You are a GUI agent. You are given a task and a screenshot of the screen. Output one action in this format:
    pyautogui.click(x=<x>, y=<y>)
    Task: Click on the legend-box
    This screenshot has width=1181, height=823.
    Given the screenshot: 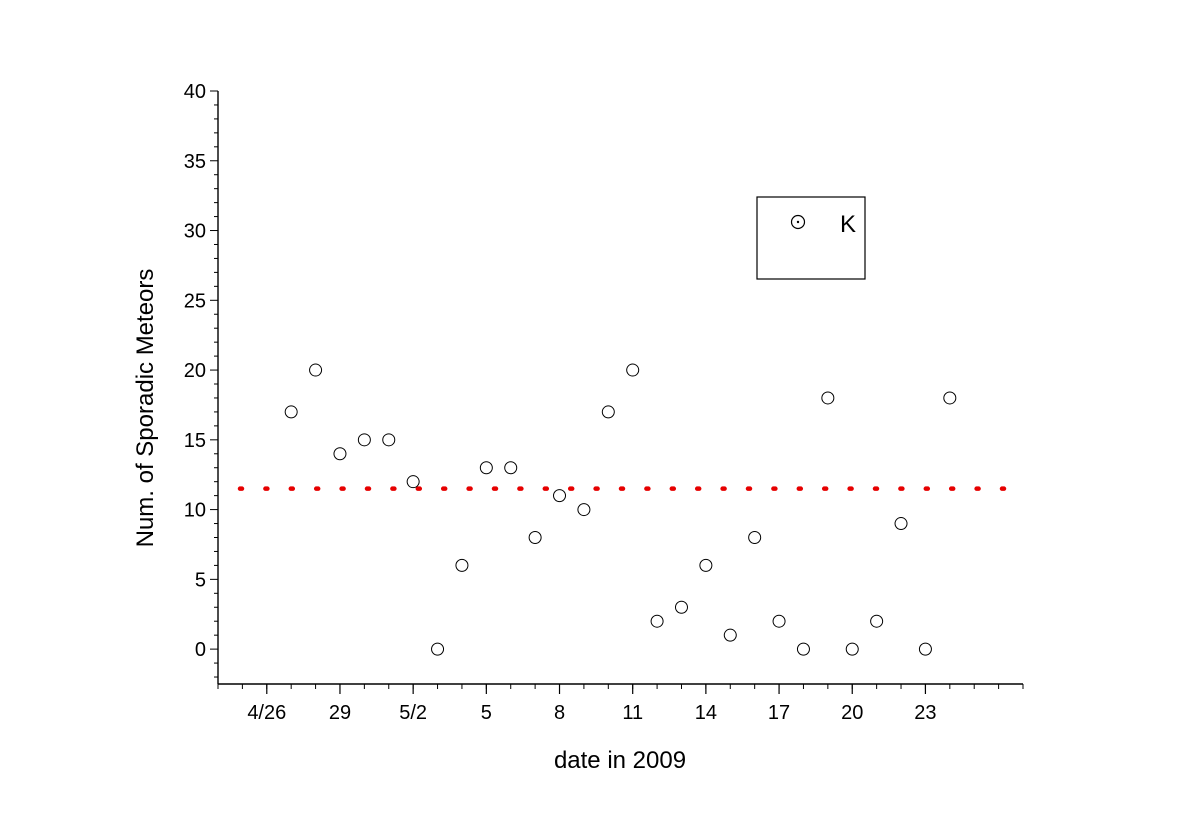 What is the action you would take?
    pyautogui.click(x=811, y=238)
    